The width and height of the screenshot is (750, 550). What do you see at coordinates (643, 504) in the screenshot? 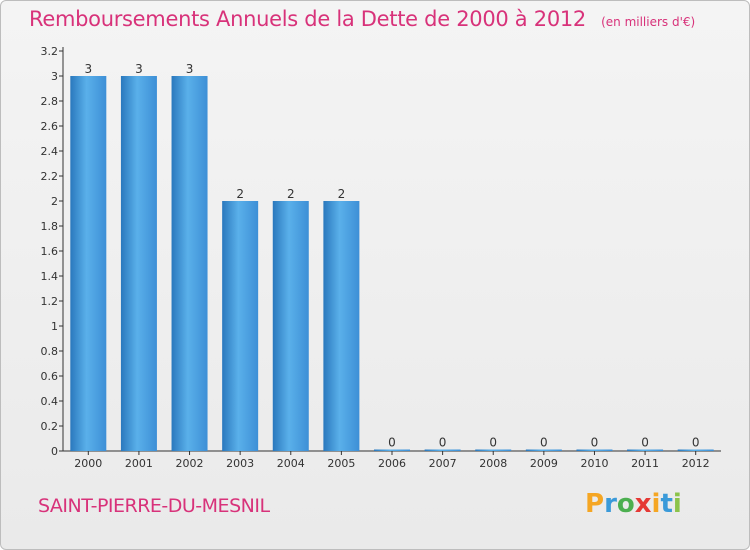
I see `logo-letter: x` at bounding box center [643, 504].